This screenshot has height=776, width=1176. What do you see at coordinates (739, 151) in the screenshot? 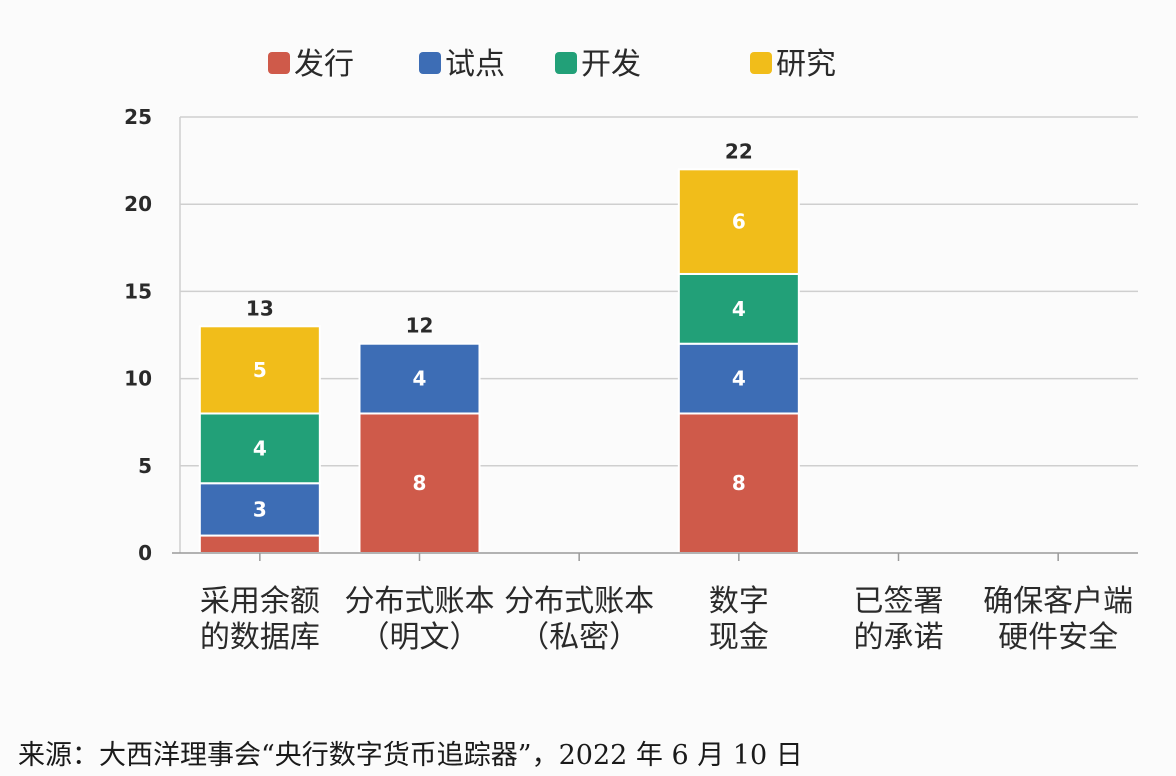
I see `bar-total-label: 22` at bounding box center [739, 151].